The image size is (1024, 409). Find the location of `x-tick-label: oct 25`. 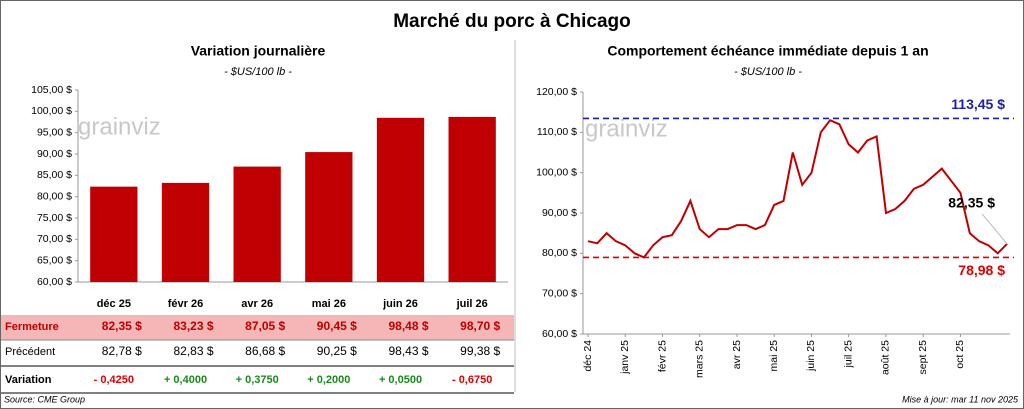

x-tick-label: oct 25 is located at coordinates (960, 354).